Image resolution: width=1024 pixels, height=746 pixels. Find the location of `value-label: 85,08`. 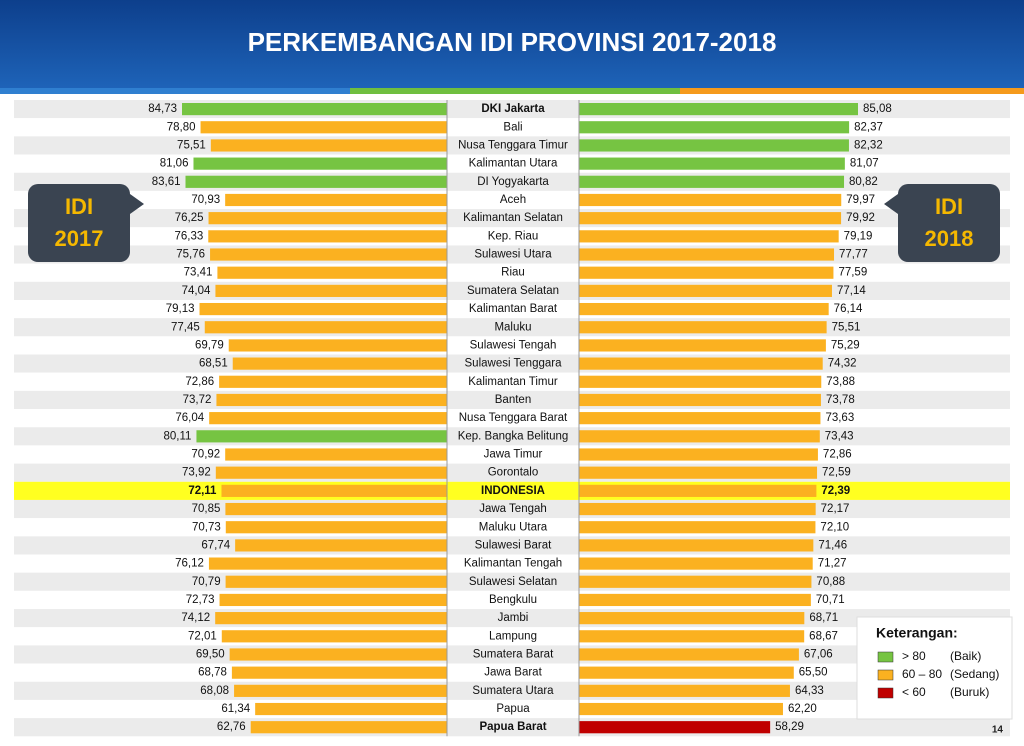

value-label: 85,08 is located at coordinates (877, 109).